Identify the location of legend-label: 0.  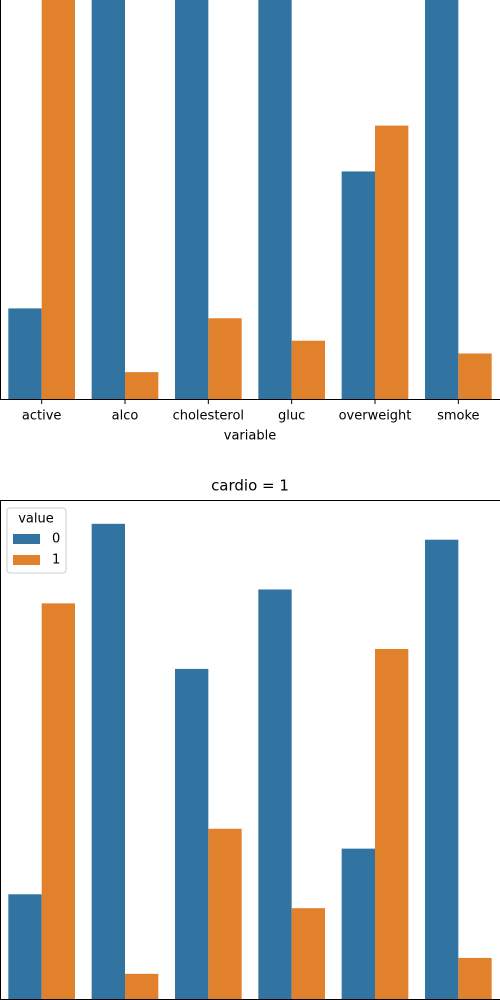
(56, 539).